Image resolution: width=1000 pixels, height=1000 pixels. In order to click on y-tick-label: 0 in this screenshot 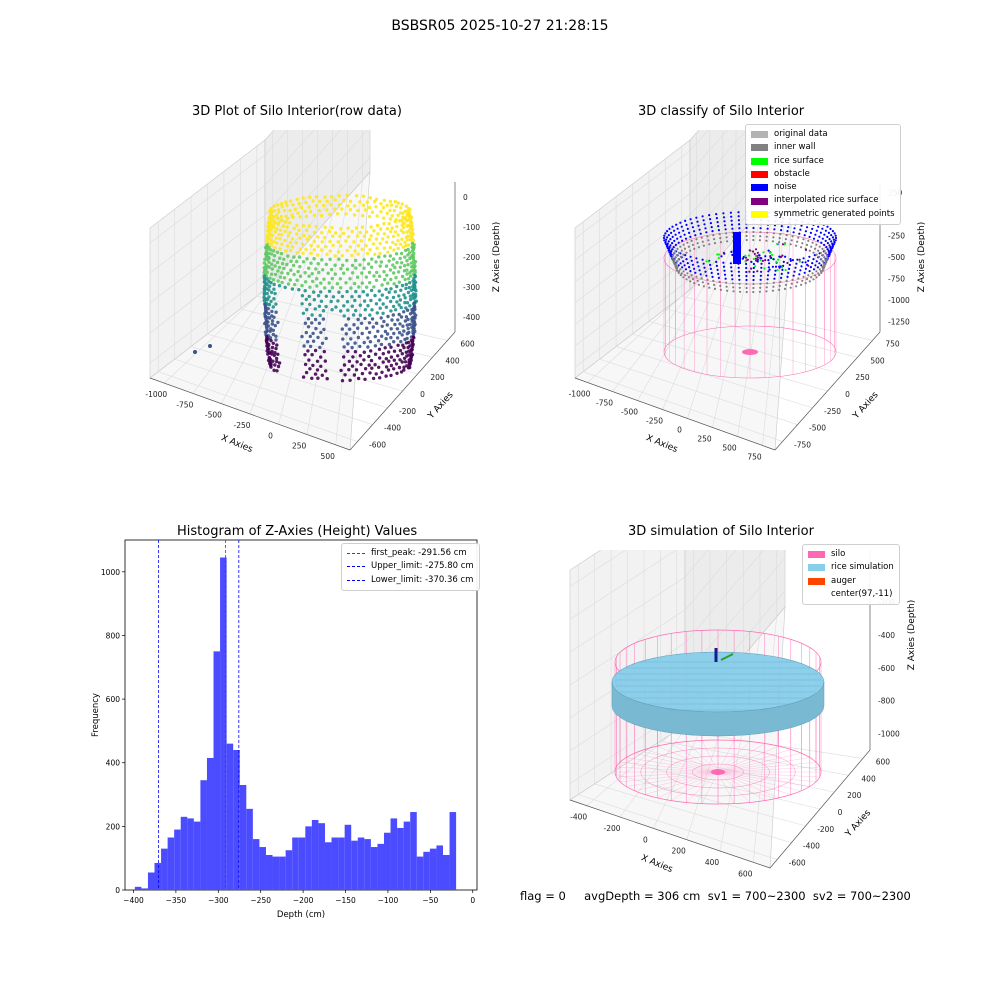, I will do `click(847, 394)`.